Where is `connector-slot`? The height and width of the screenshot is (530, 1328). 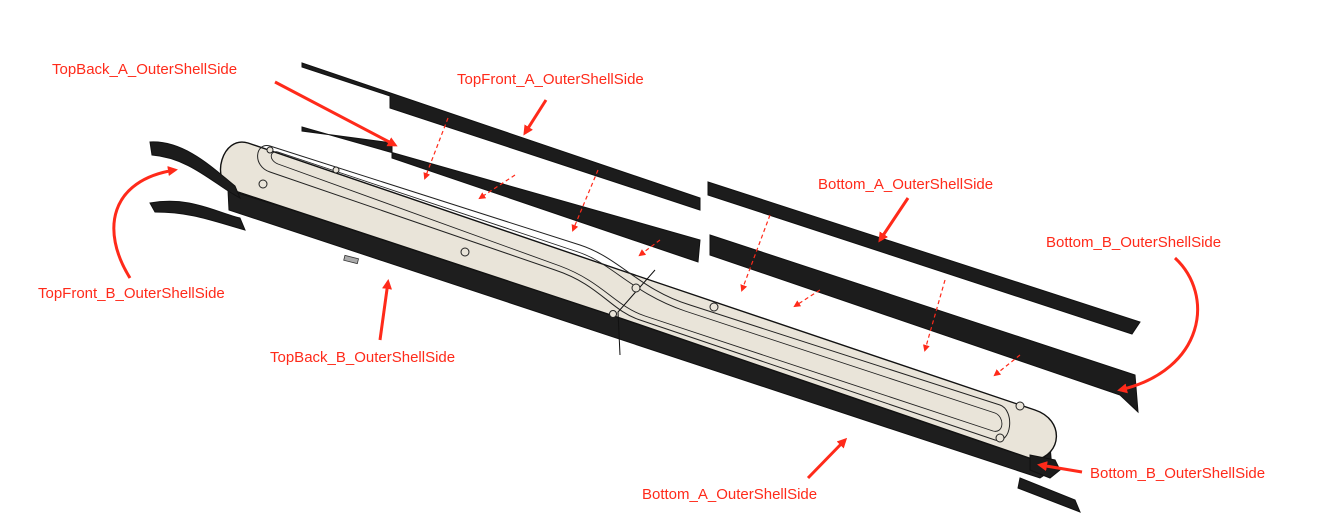
connector-slot is located at coordinates (351, 259).